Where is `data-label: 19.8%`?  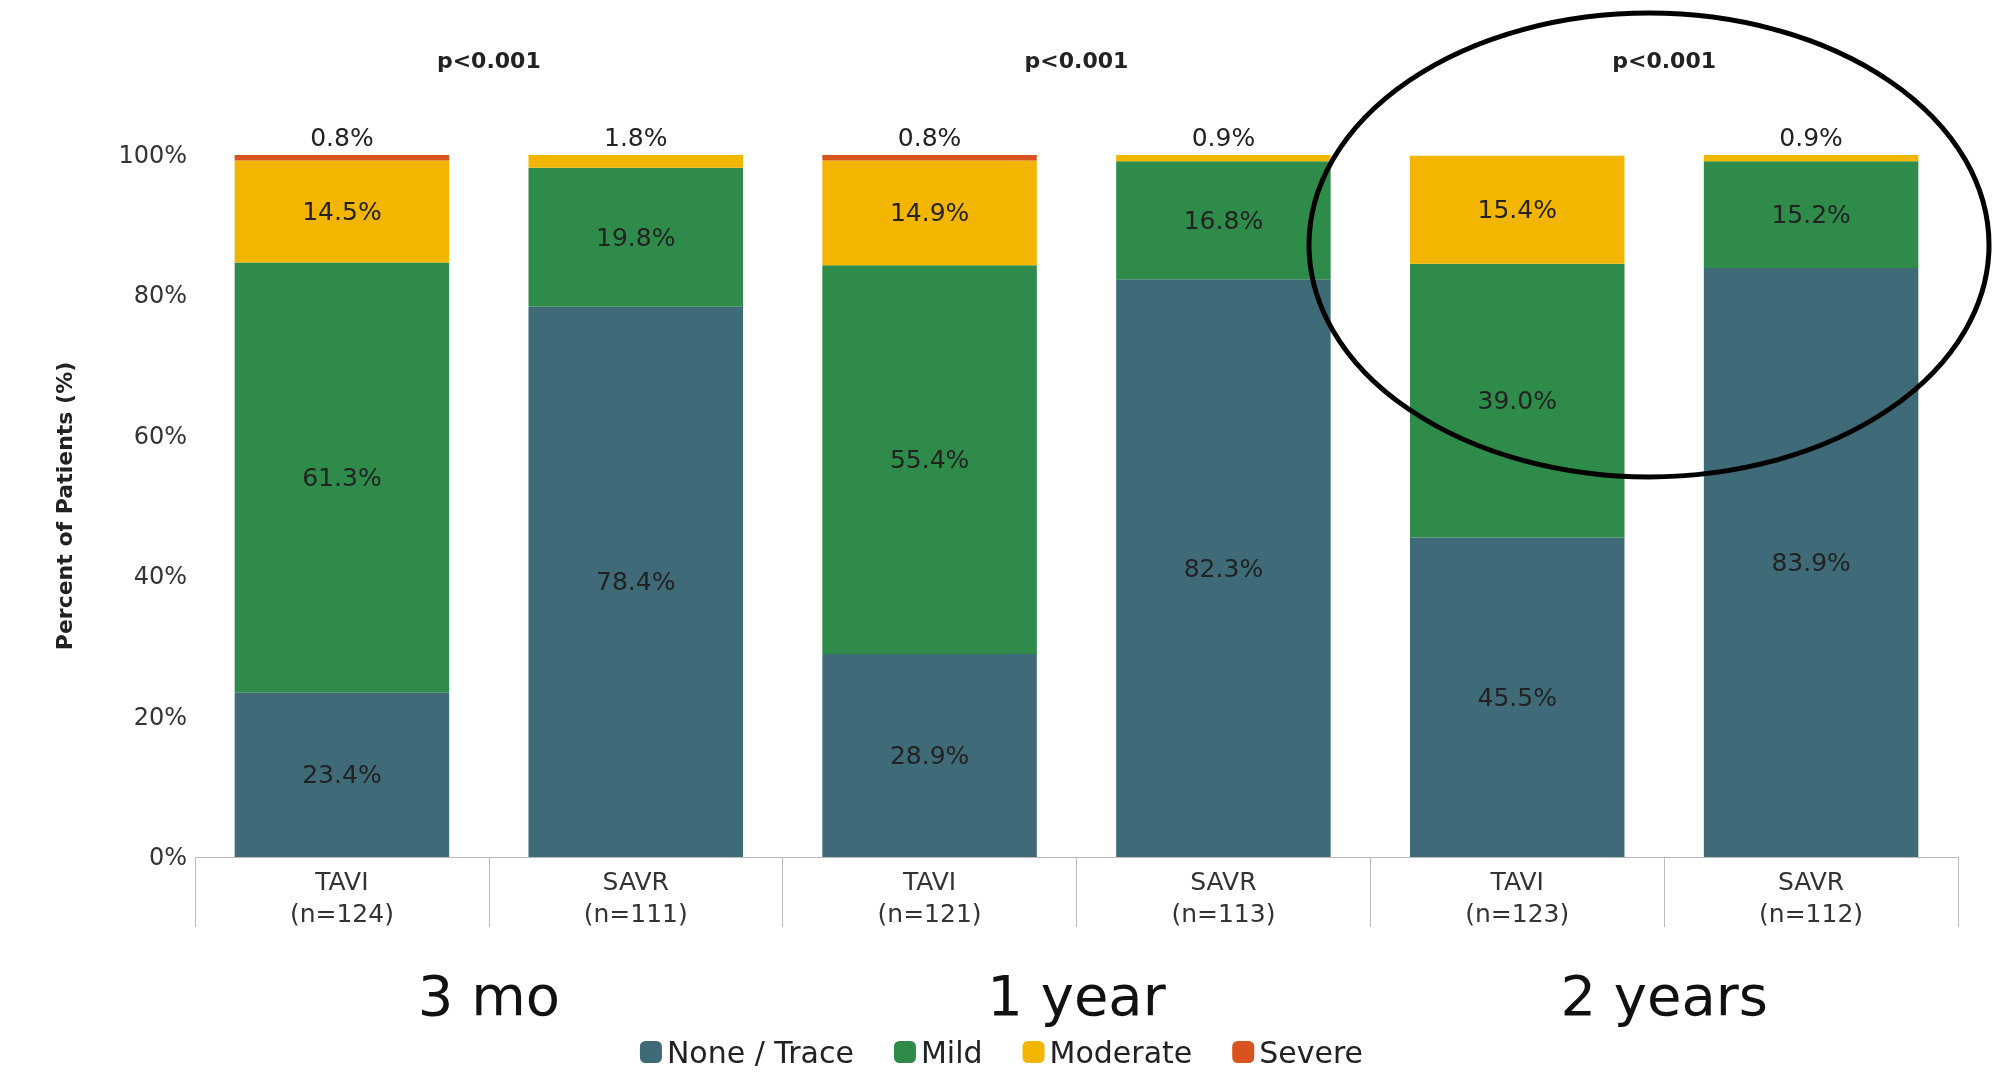
data-label: 19.8% is located at coordinates (636, 237).